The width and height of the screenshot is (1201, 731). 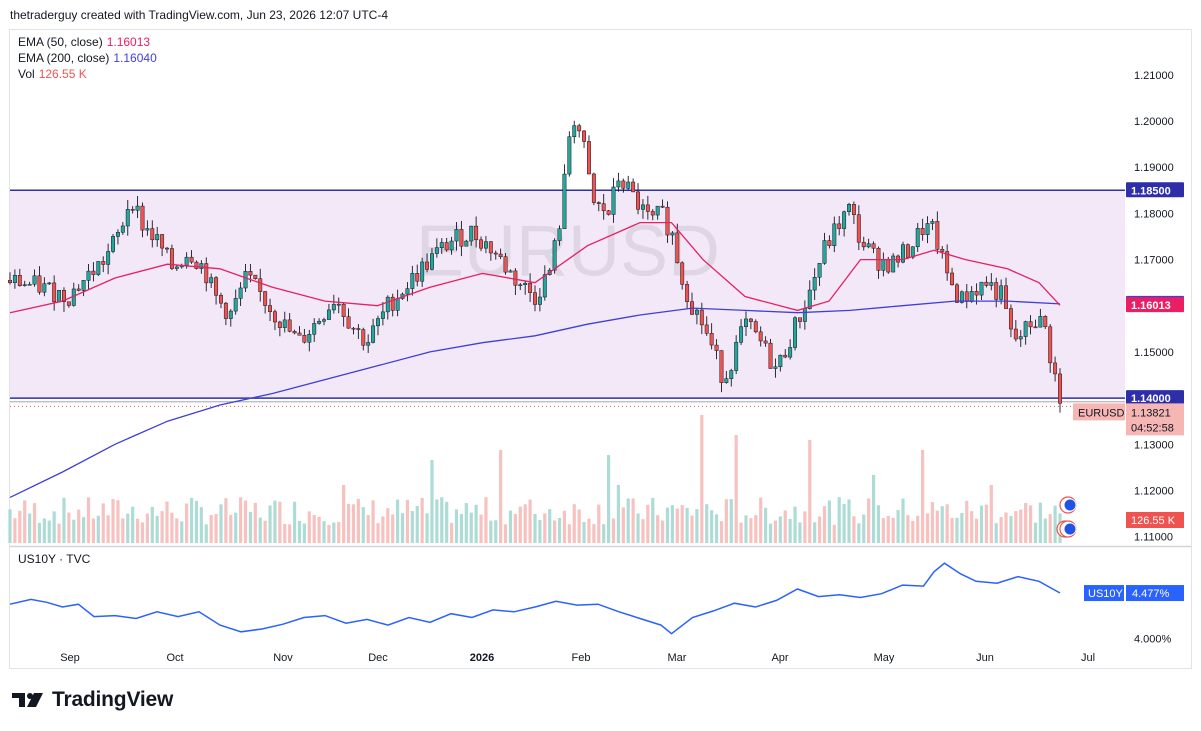 I want to click on candle-countdown-label: 04:52:58, so click(x=1152, y=428).